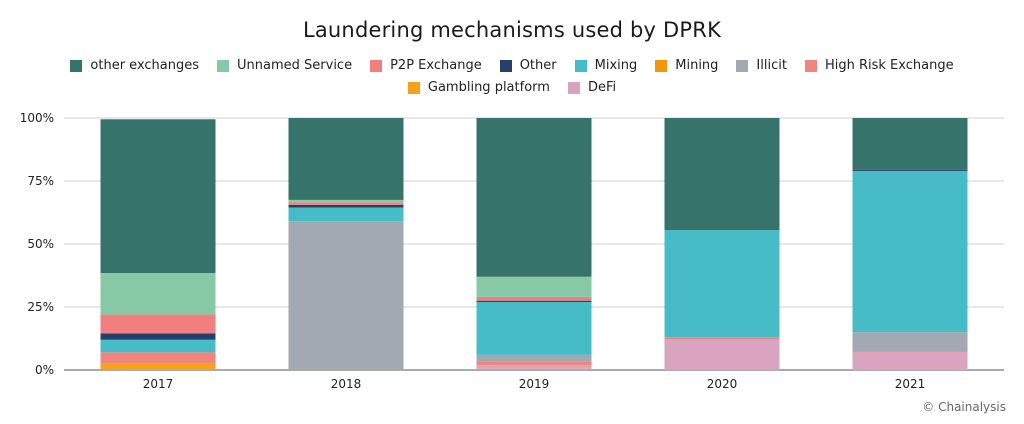 This screenshot has width=1024, height=424. I want to click on source-credit: © Chainalysis, so click(964, 407).